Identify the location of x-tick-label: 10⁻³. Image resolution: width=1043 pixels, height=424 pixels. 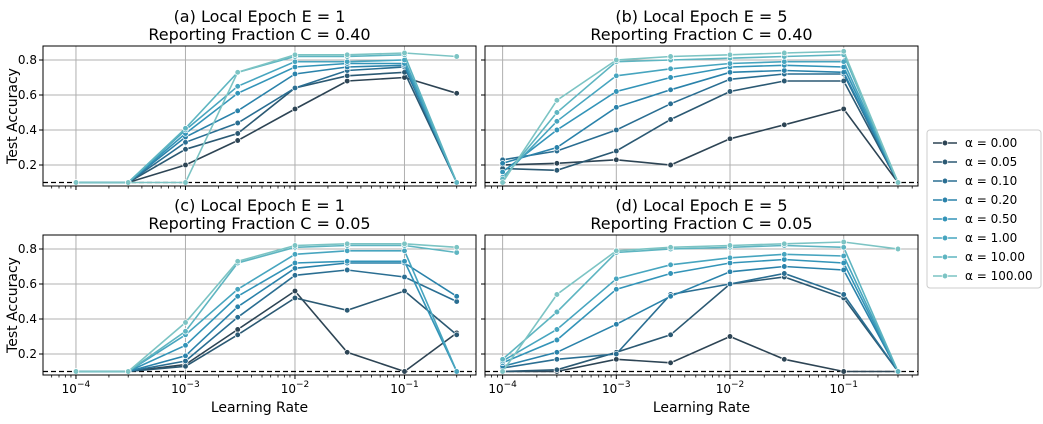
(616, 388).